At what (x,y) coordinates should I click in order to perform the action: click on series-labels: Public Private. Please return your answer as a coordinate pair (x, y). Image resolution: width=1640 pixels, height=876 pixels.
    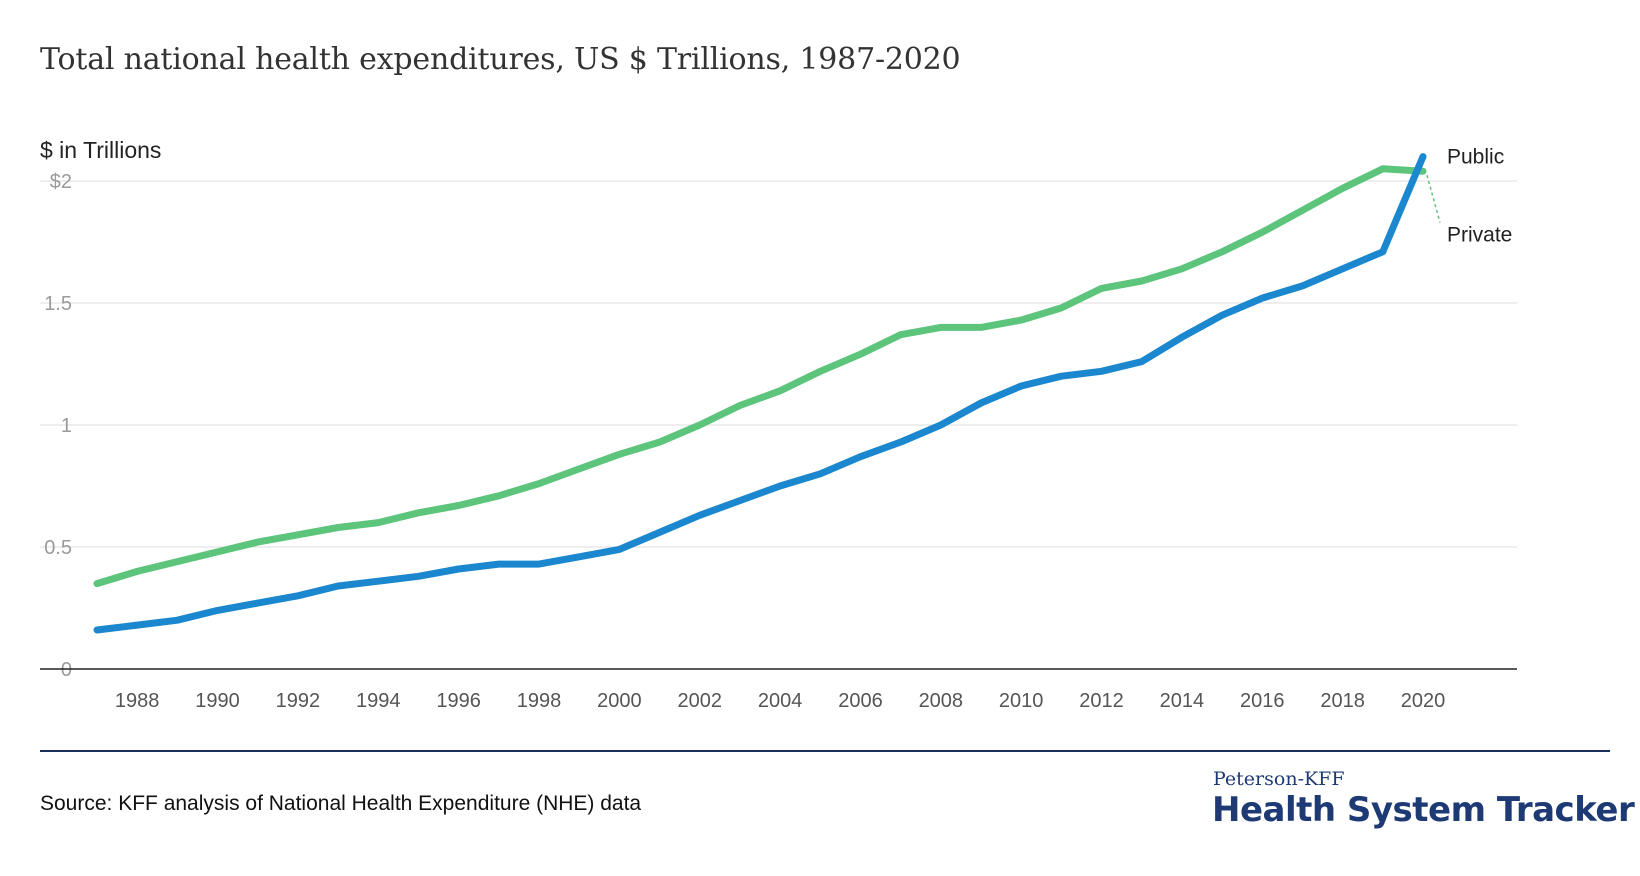
    Looking at the image, I should click on (1469, 196).